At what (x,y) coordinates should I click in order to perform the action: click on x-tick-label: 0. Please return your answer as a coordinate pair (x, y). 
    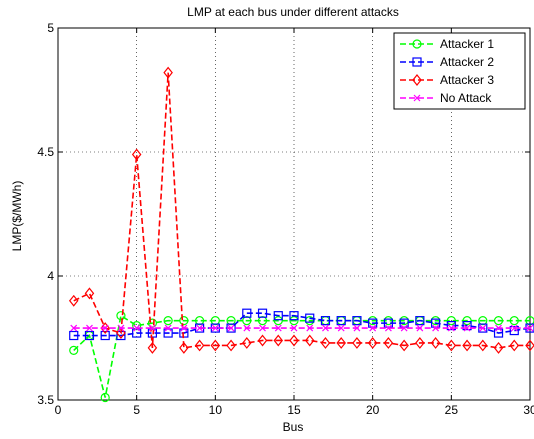
    Looking at the image, I should click on (58, 410).